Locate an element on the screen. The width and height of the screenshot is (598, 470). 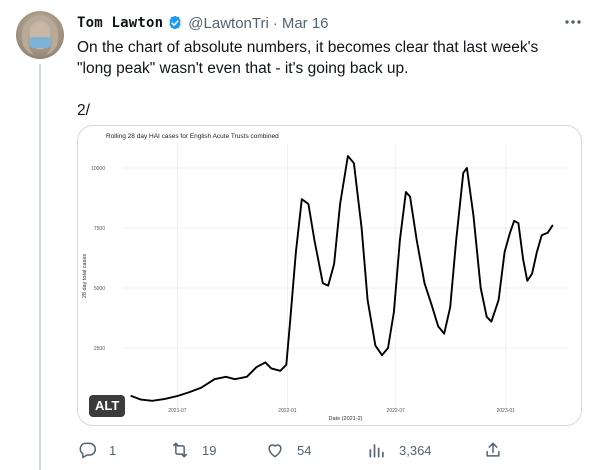
chart-y-axis-label: 28 day total cases is located at coordinates (85, 276).